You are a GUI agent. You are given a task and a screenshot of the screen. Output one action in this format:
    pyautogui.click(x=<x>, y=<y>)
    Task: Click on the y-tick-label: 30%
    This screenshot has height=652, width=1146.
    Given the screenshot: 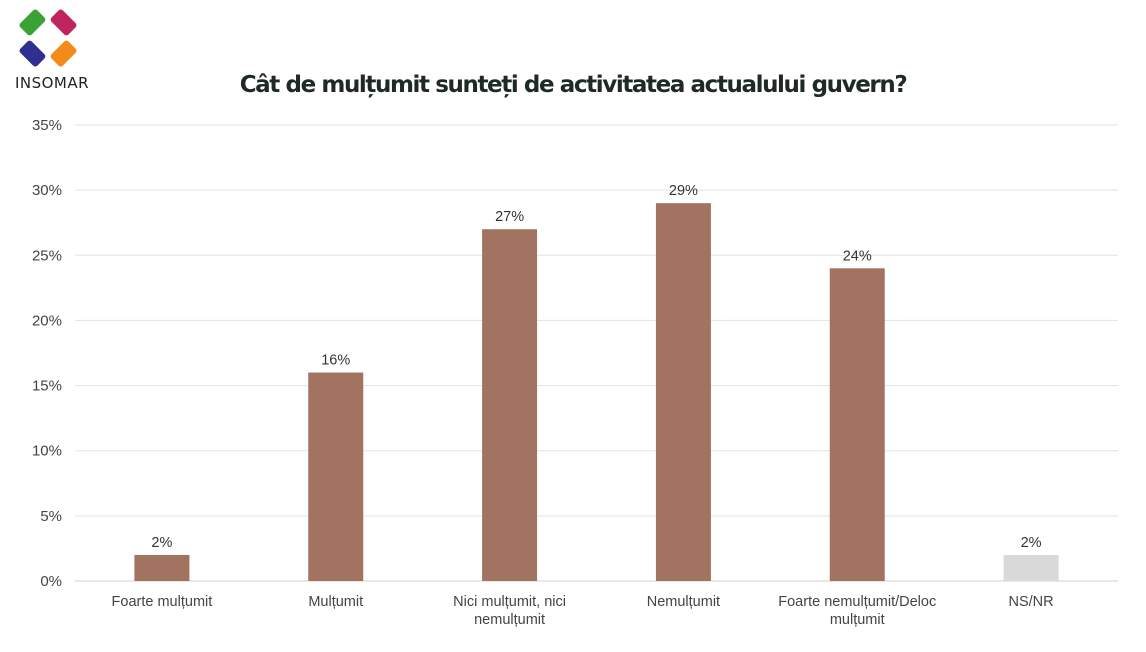 What is the action you would take?
    pyautogui.click(x=47, y=190)
    